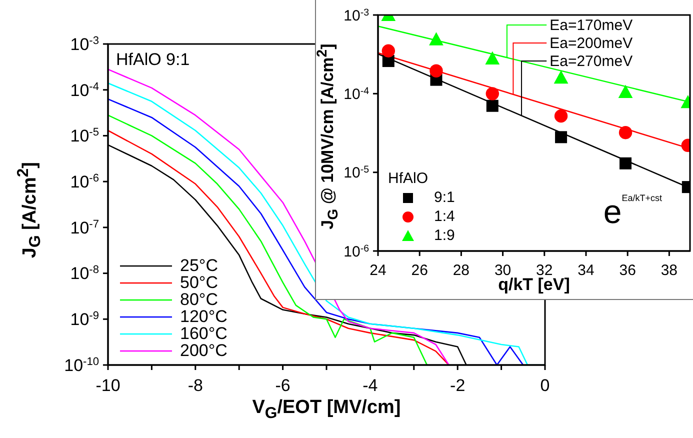  Describe the element at coordinates (409, 178) in the screenshot. I see `legend-title: HfAlO` at that location.